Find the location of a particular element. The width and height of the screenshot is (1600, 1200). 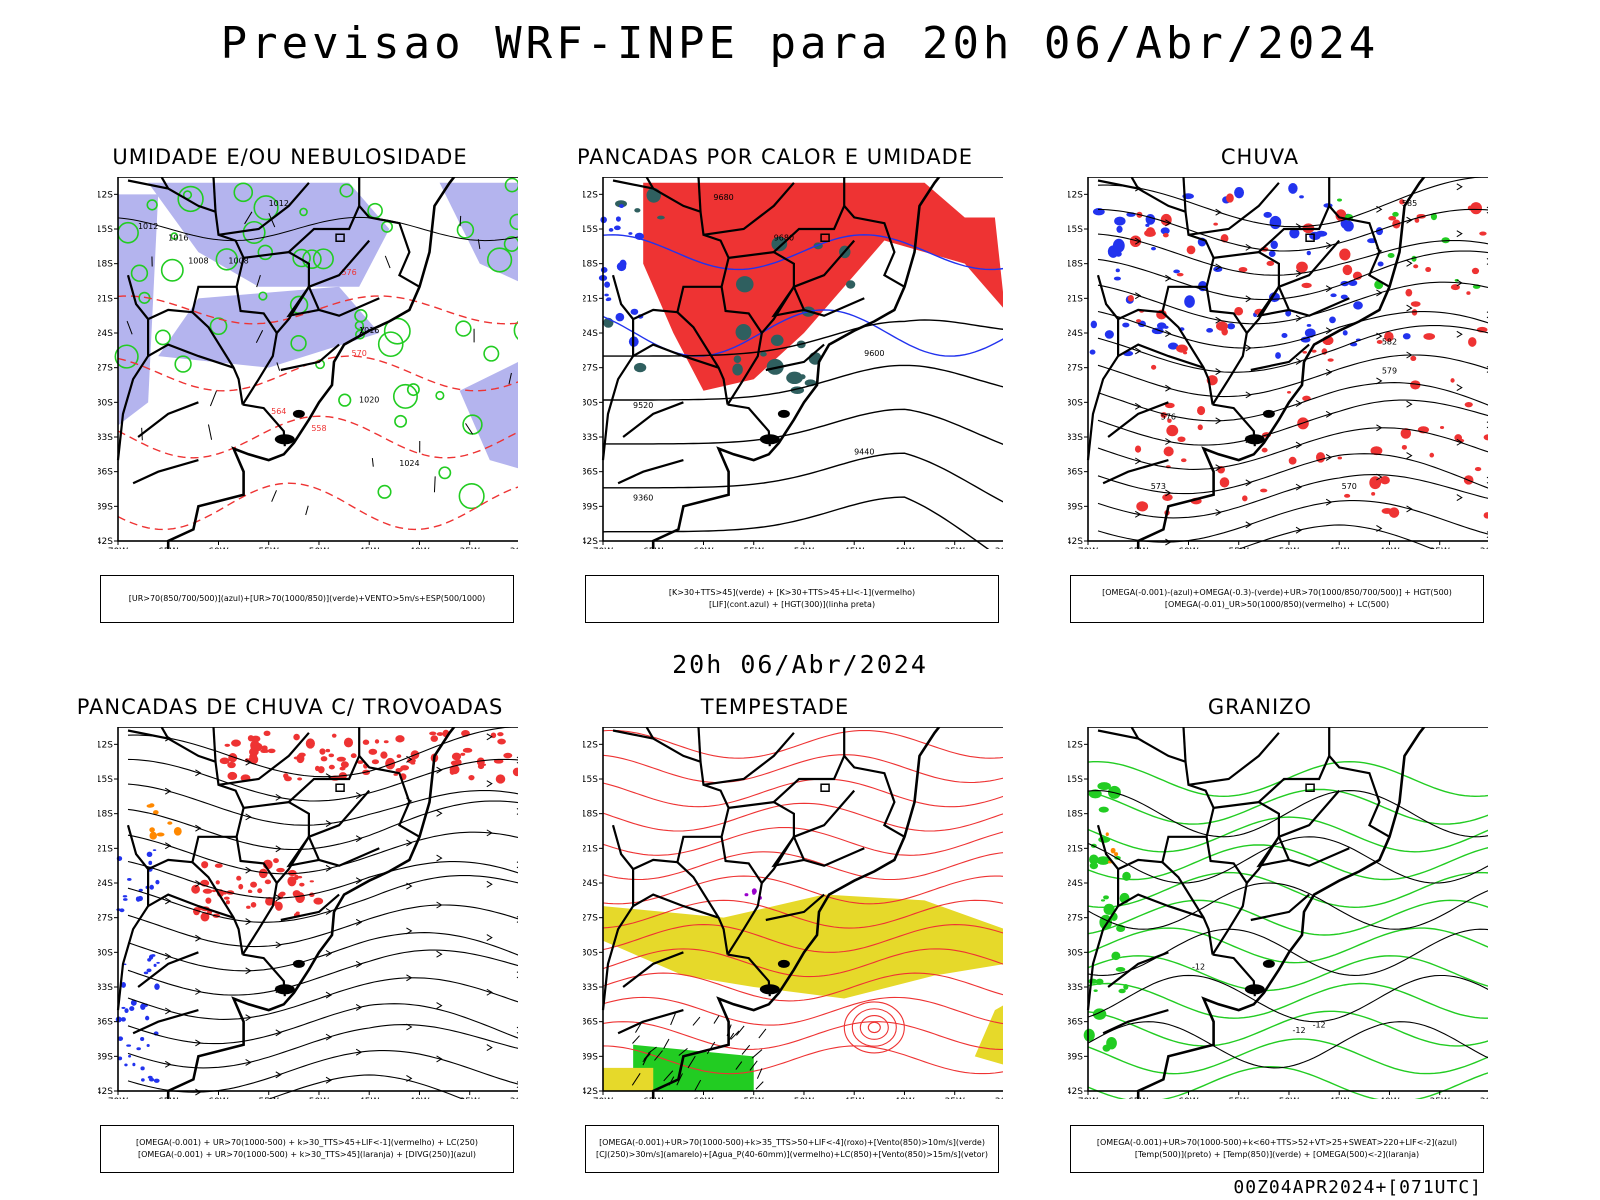

contour-label: 573 is located at coordinates (1158, 486).